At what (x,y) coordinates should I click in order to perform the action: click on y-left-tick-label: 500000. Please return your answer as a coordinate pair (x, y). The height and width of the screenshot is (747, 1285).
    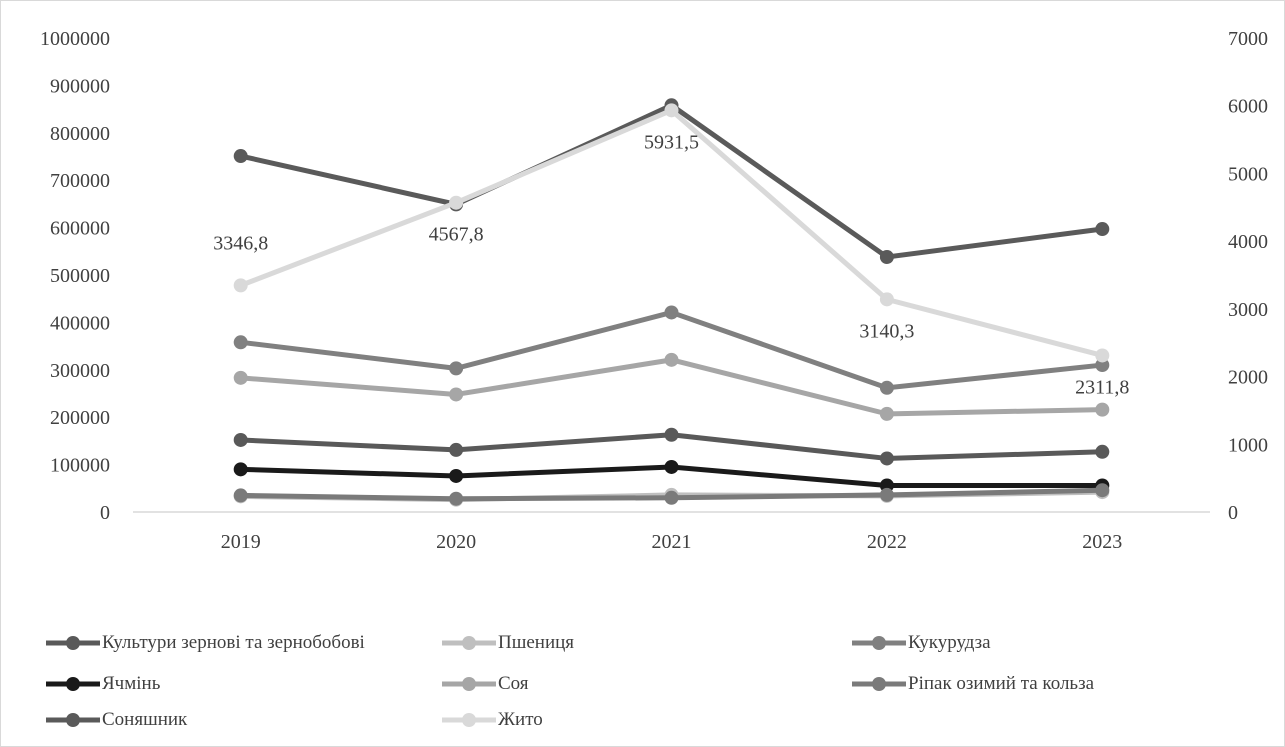
    Looking at the image, I should click on (80, 276).